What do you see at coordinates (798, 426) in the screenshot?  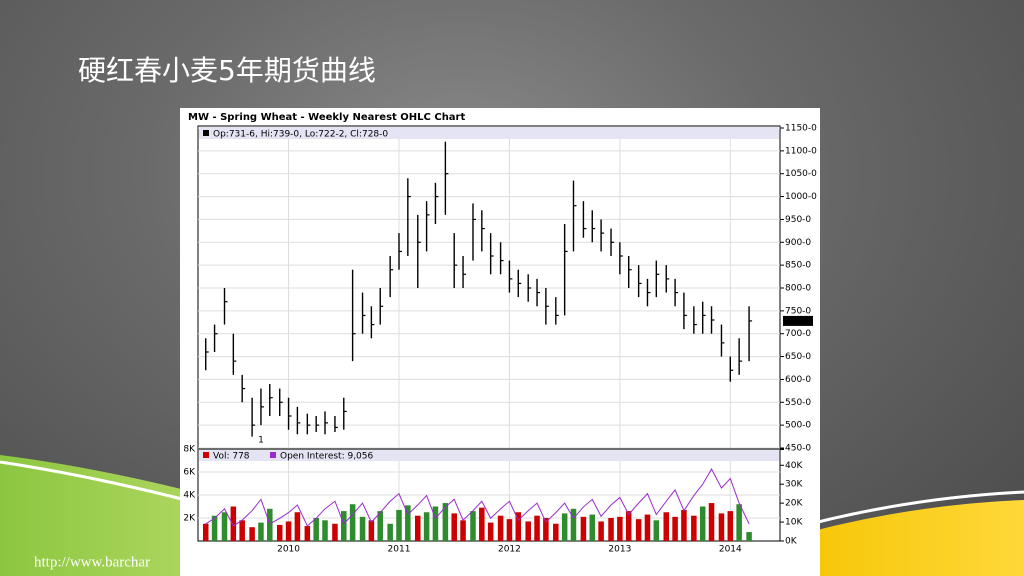 I see `y-tick-label: 500-0` at bounding box center [798, 426].